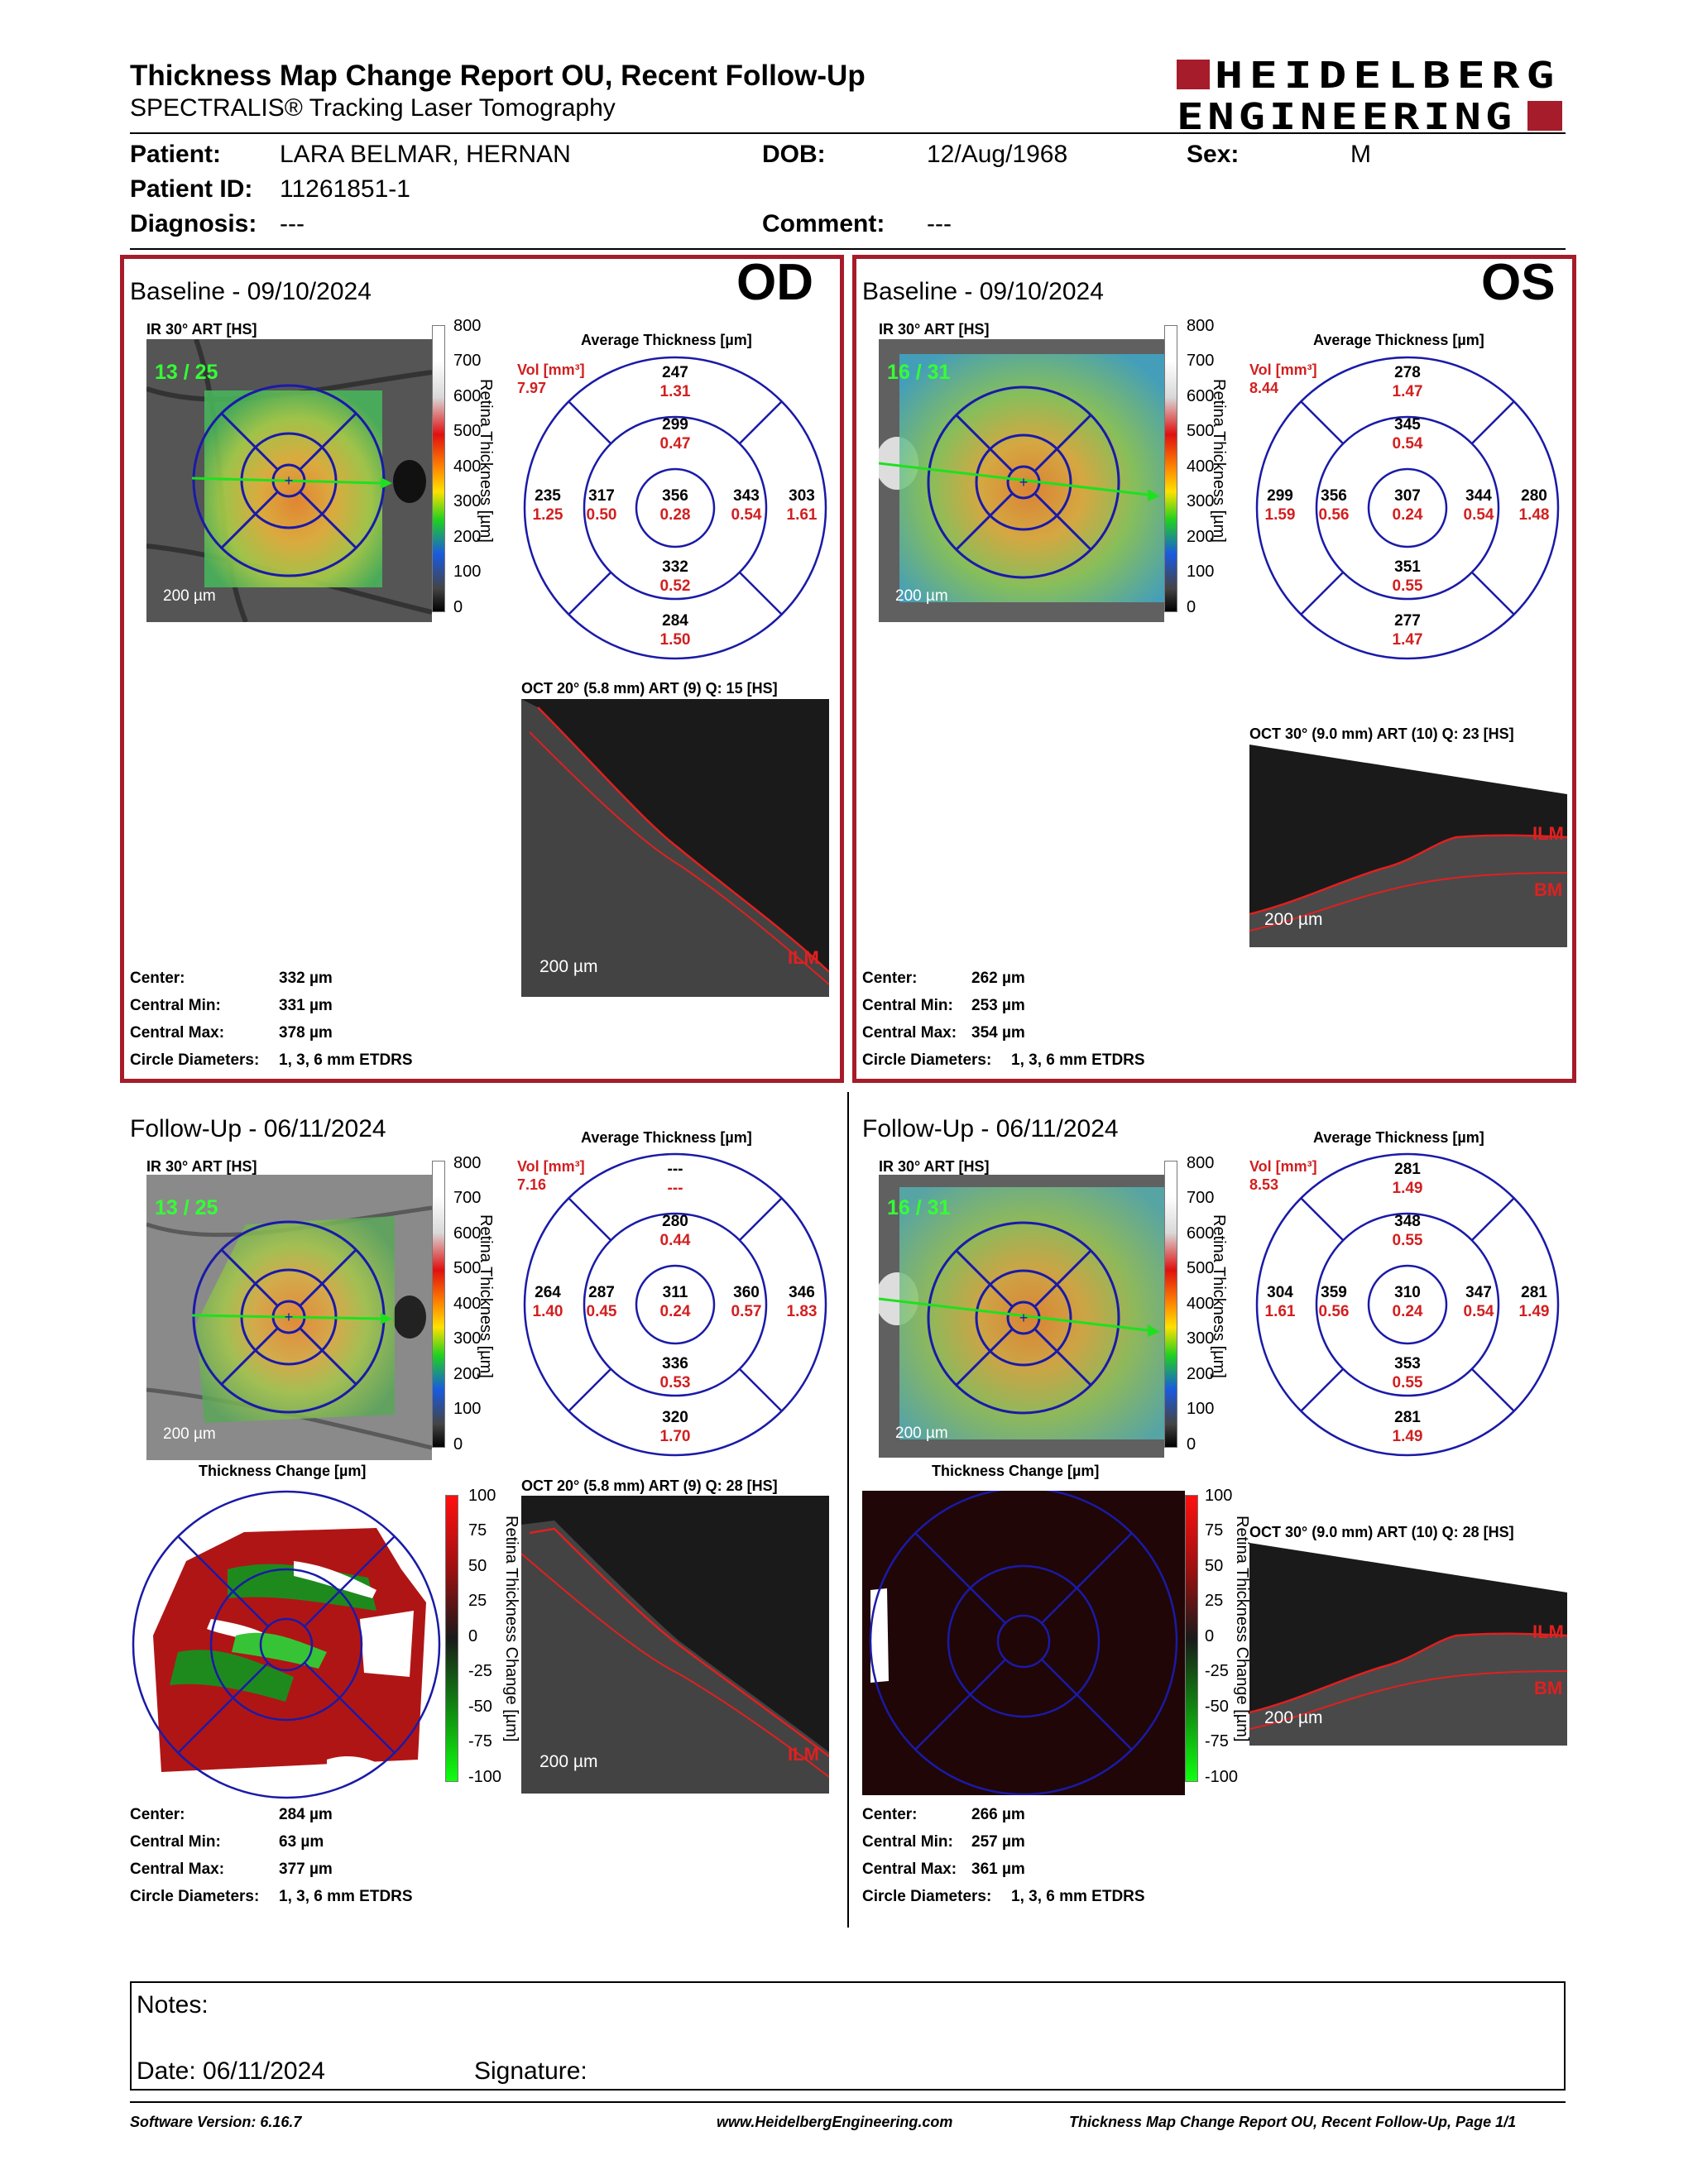 This screenshot has height=2184, width=1688. Describe the element at coordinates (1264, 1184) in the screenshot. I see `os-followup-vol-value: 8.53` at that location.